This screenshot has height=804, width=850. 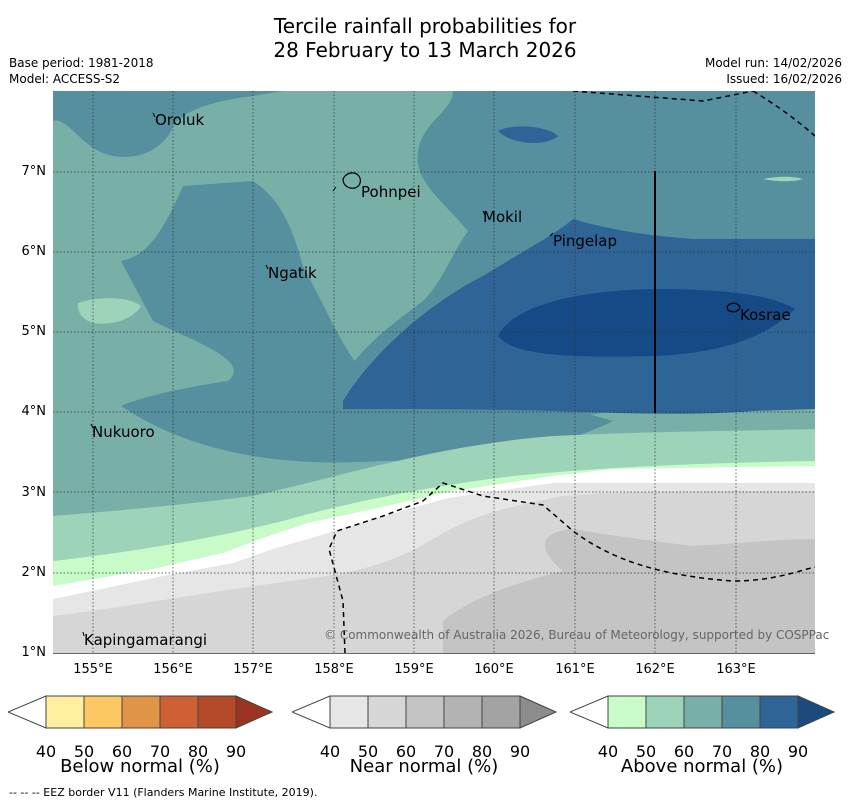 I want to click on ant-atoll-mark, so click(x=334, y=189).